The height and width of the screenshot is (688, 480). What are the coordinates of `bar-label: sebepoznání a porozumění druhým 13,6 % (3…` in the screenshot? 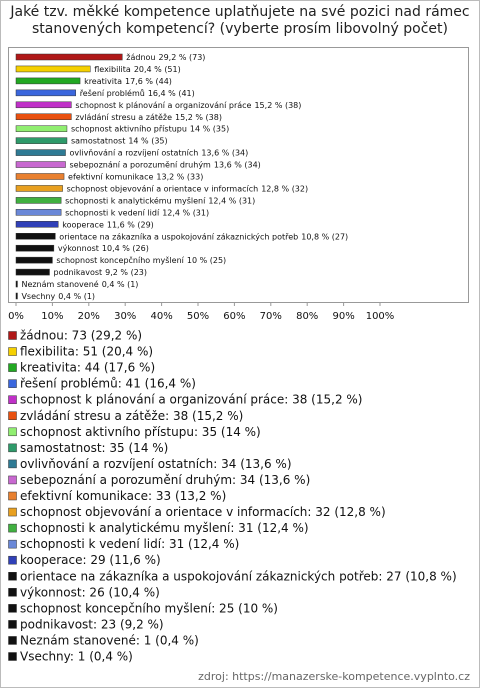 It's located at (165, 164).